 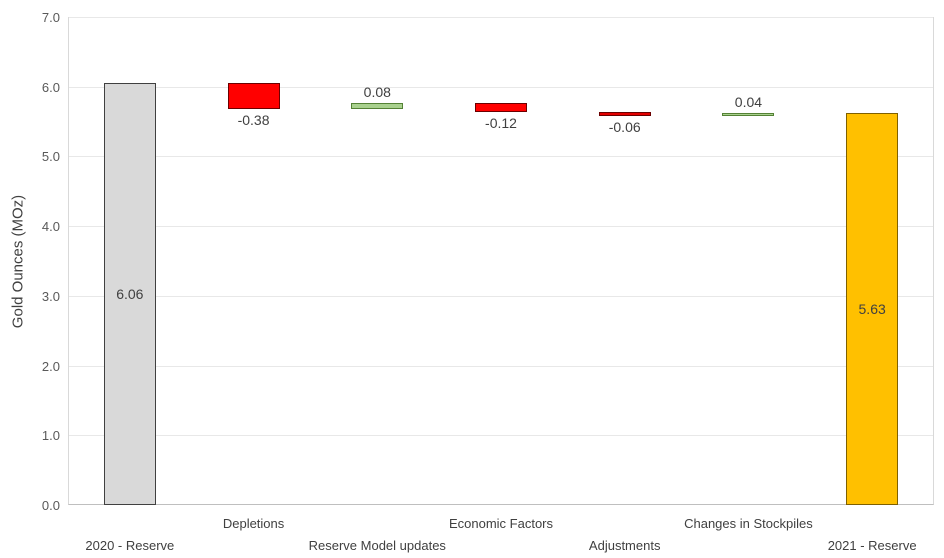 What do you see at coordinates (50, 157) in the screenshot?
I see `y-tick-label: 5.0` at bounding box center [50, 157].